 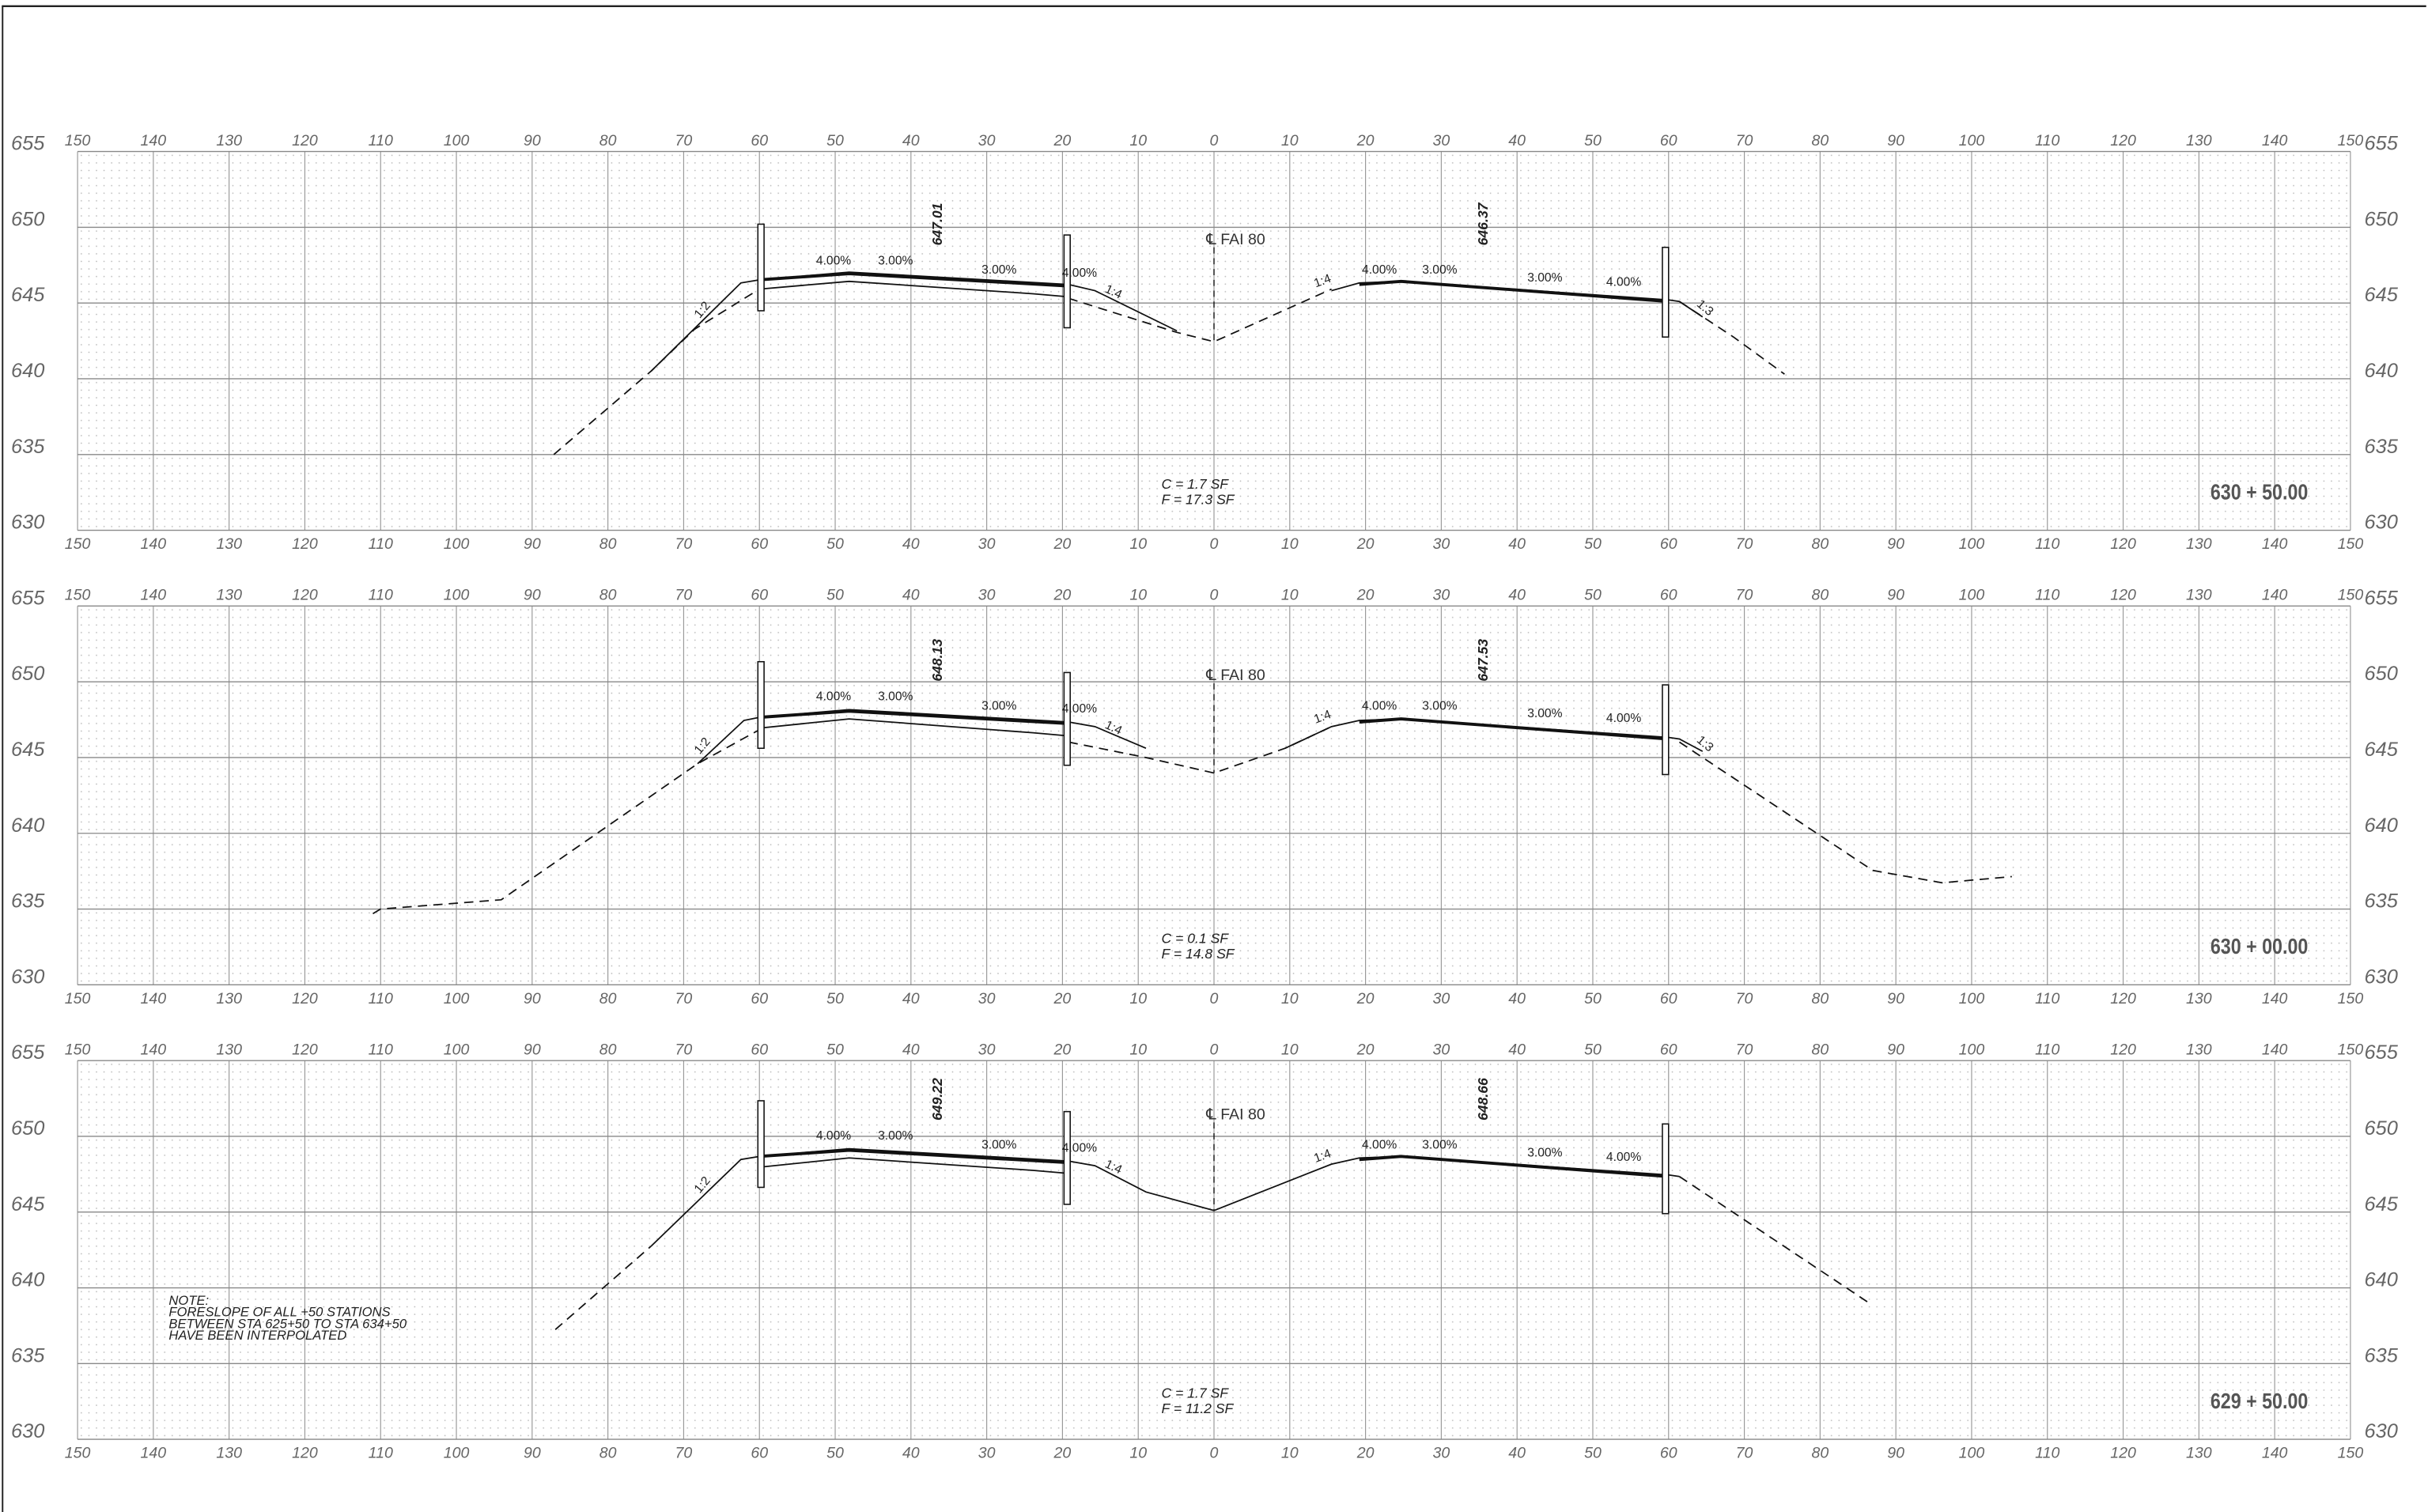 I want to click on fill-area: F = 17.3 SF, so click(x=1198, y=499).